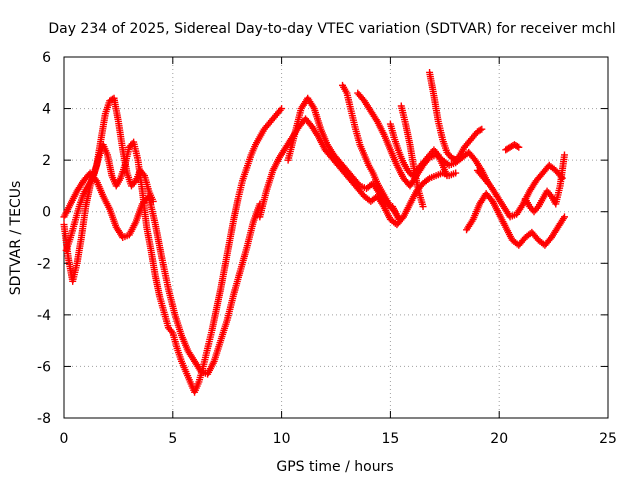  What do you see at coordinates (44, 367) in the screenshot?
I see `y-tick-label: -6` at bounding box center [44, 367].